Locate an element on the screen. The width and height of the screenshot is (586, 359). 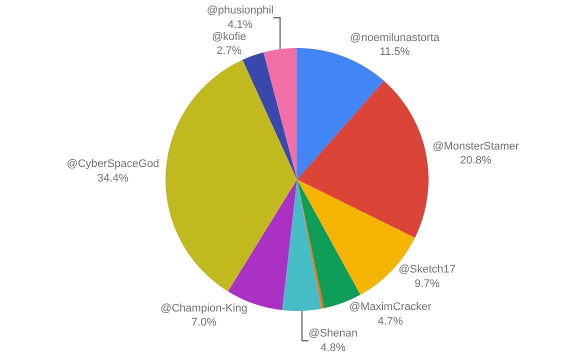
data-label: 34.4% is located at coordinates (113, 178).